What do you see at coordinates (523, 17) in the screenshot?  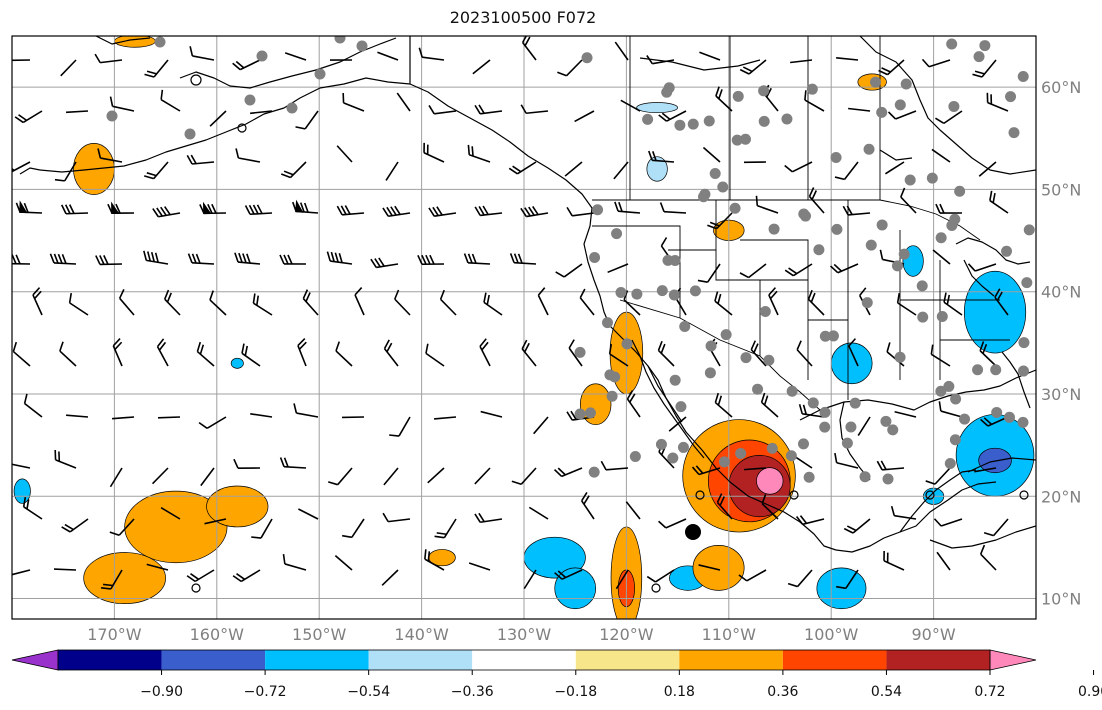 I see `map-title: 2023100500 F072` at bounding box center [523, 17].